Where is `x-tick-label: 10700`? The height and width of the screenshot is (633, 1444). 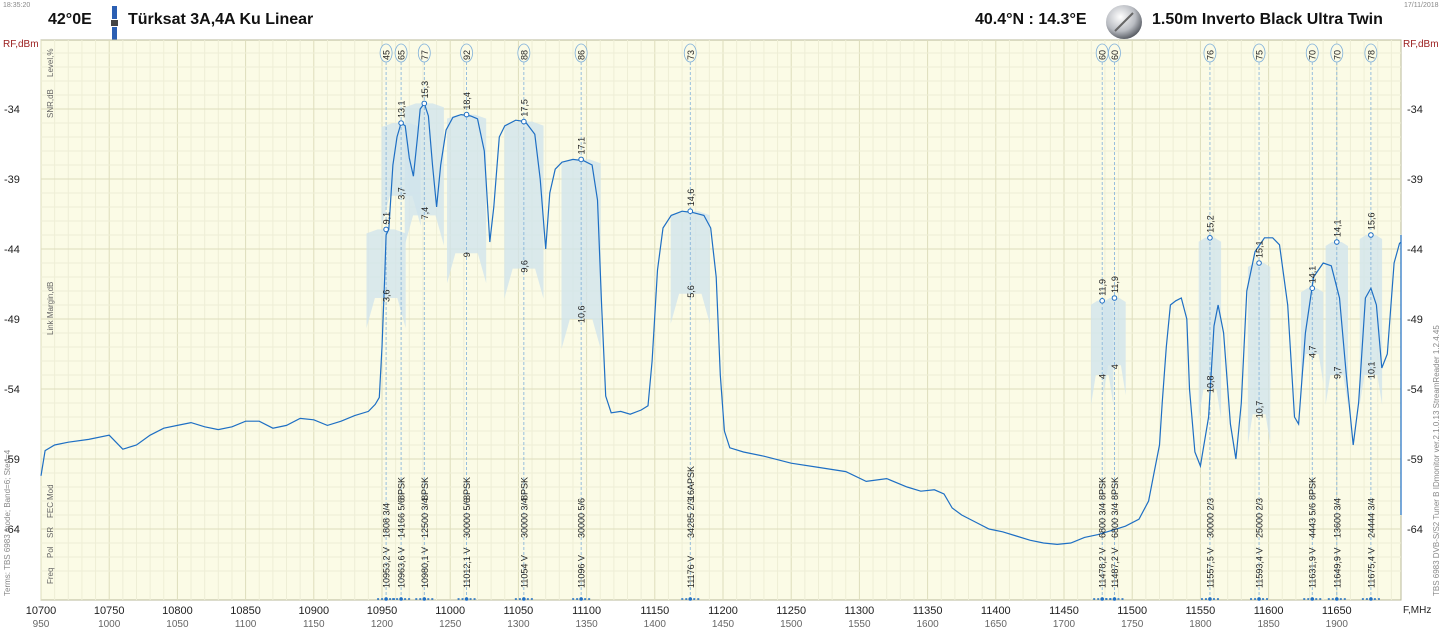
x-tick-label: 10700 is located at coordinates (41, 611).